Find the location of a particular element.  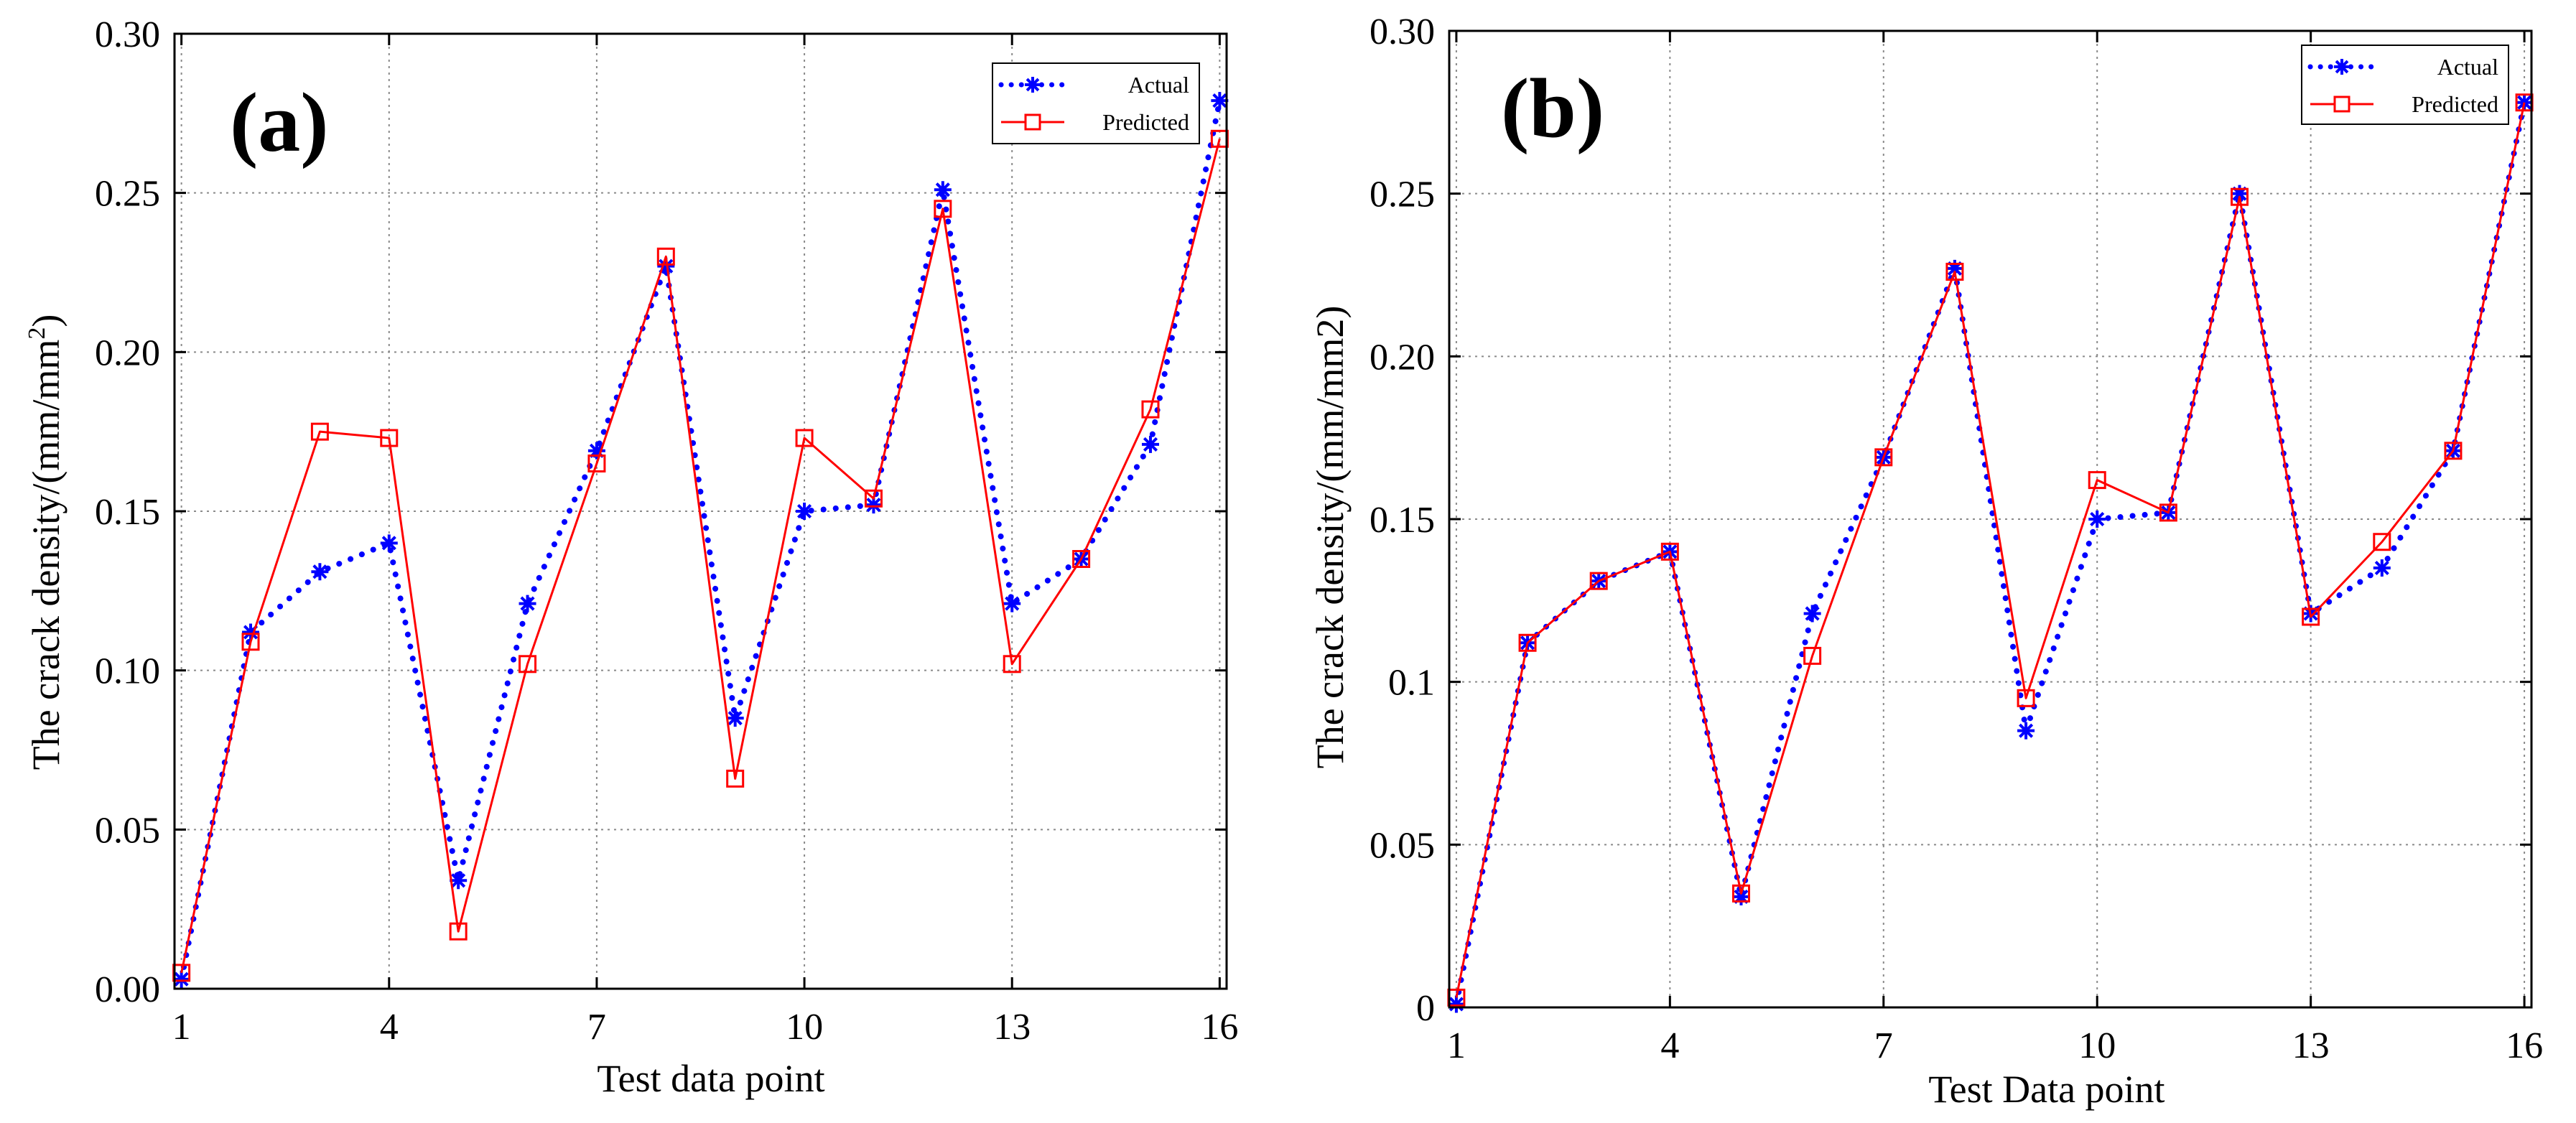

x-tick-label-b-0: 1 is located at coordinates (1456, 1045).